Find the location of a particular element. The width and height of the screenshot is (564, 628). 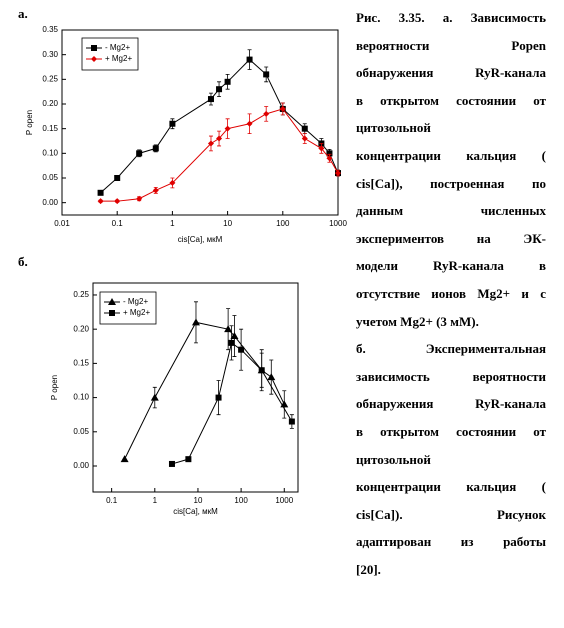

panel-label: б. is located at coordinates (23, 261).